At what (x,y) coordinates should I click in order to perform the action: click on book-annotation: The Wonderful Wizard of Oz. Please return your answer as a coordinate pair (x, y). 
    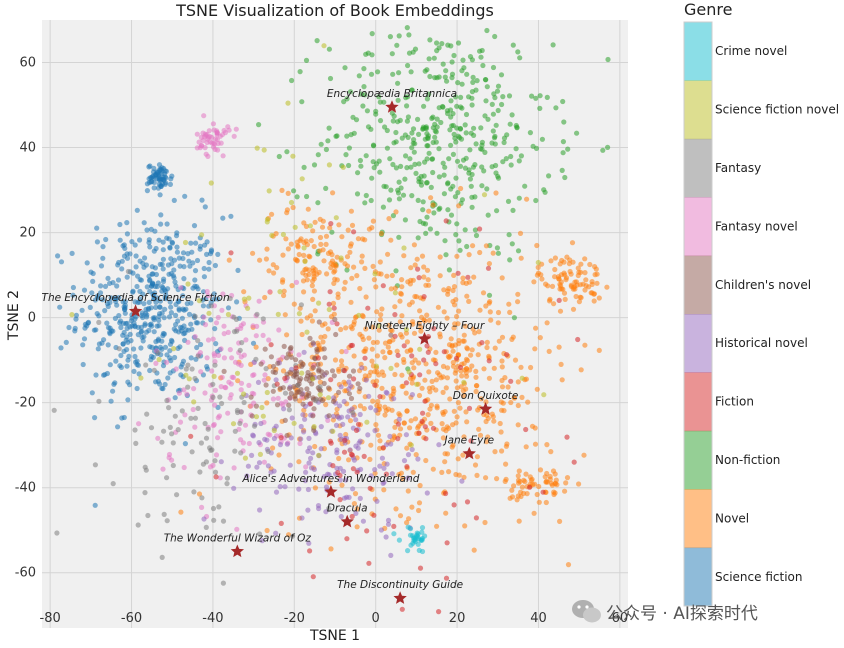
    Looking at the image, I should click on (238, 538).